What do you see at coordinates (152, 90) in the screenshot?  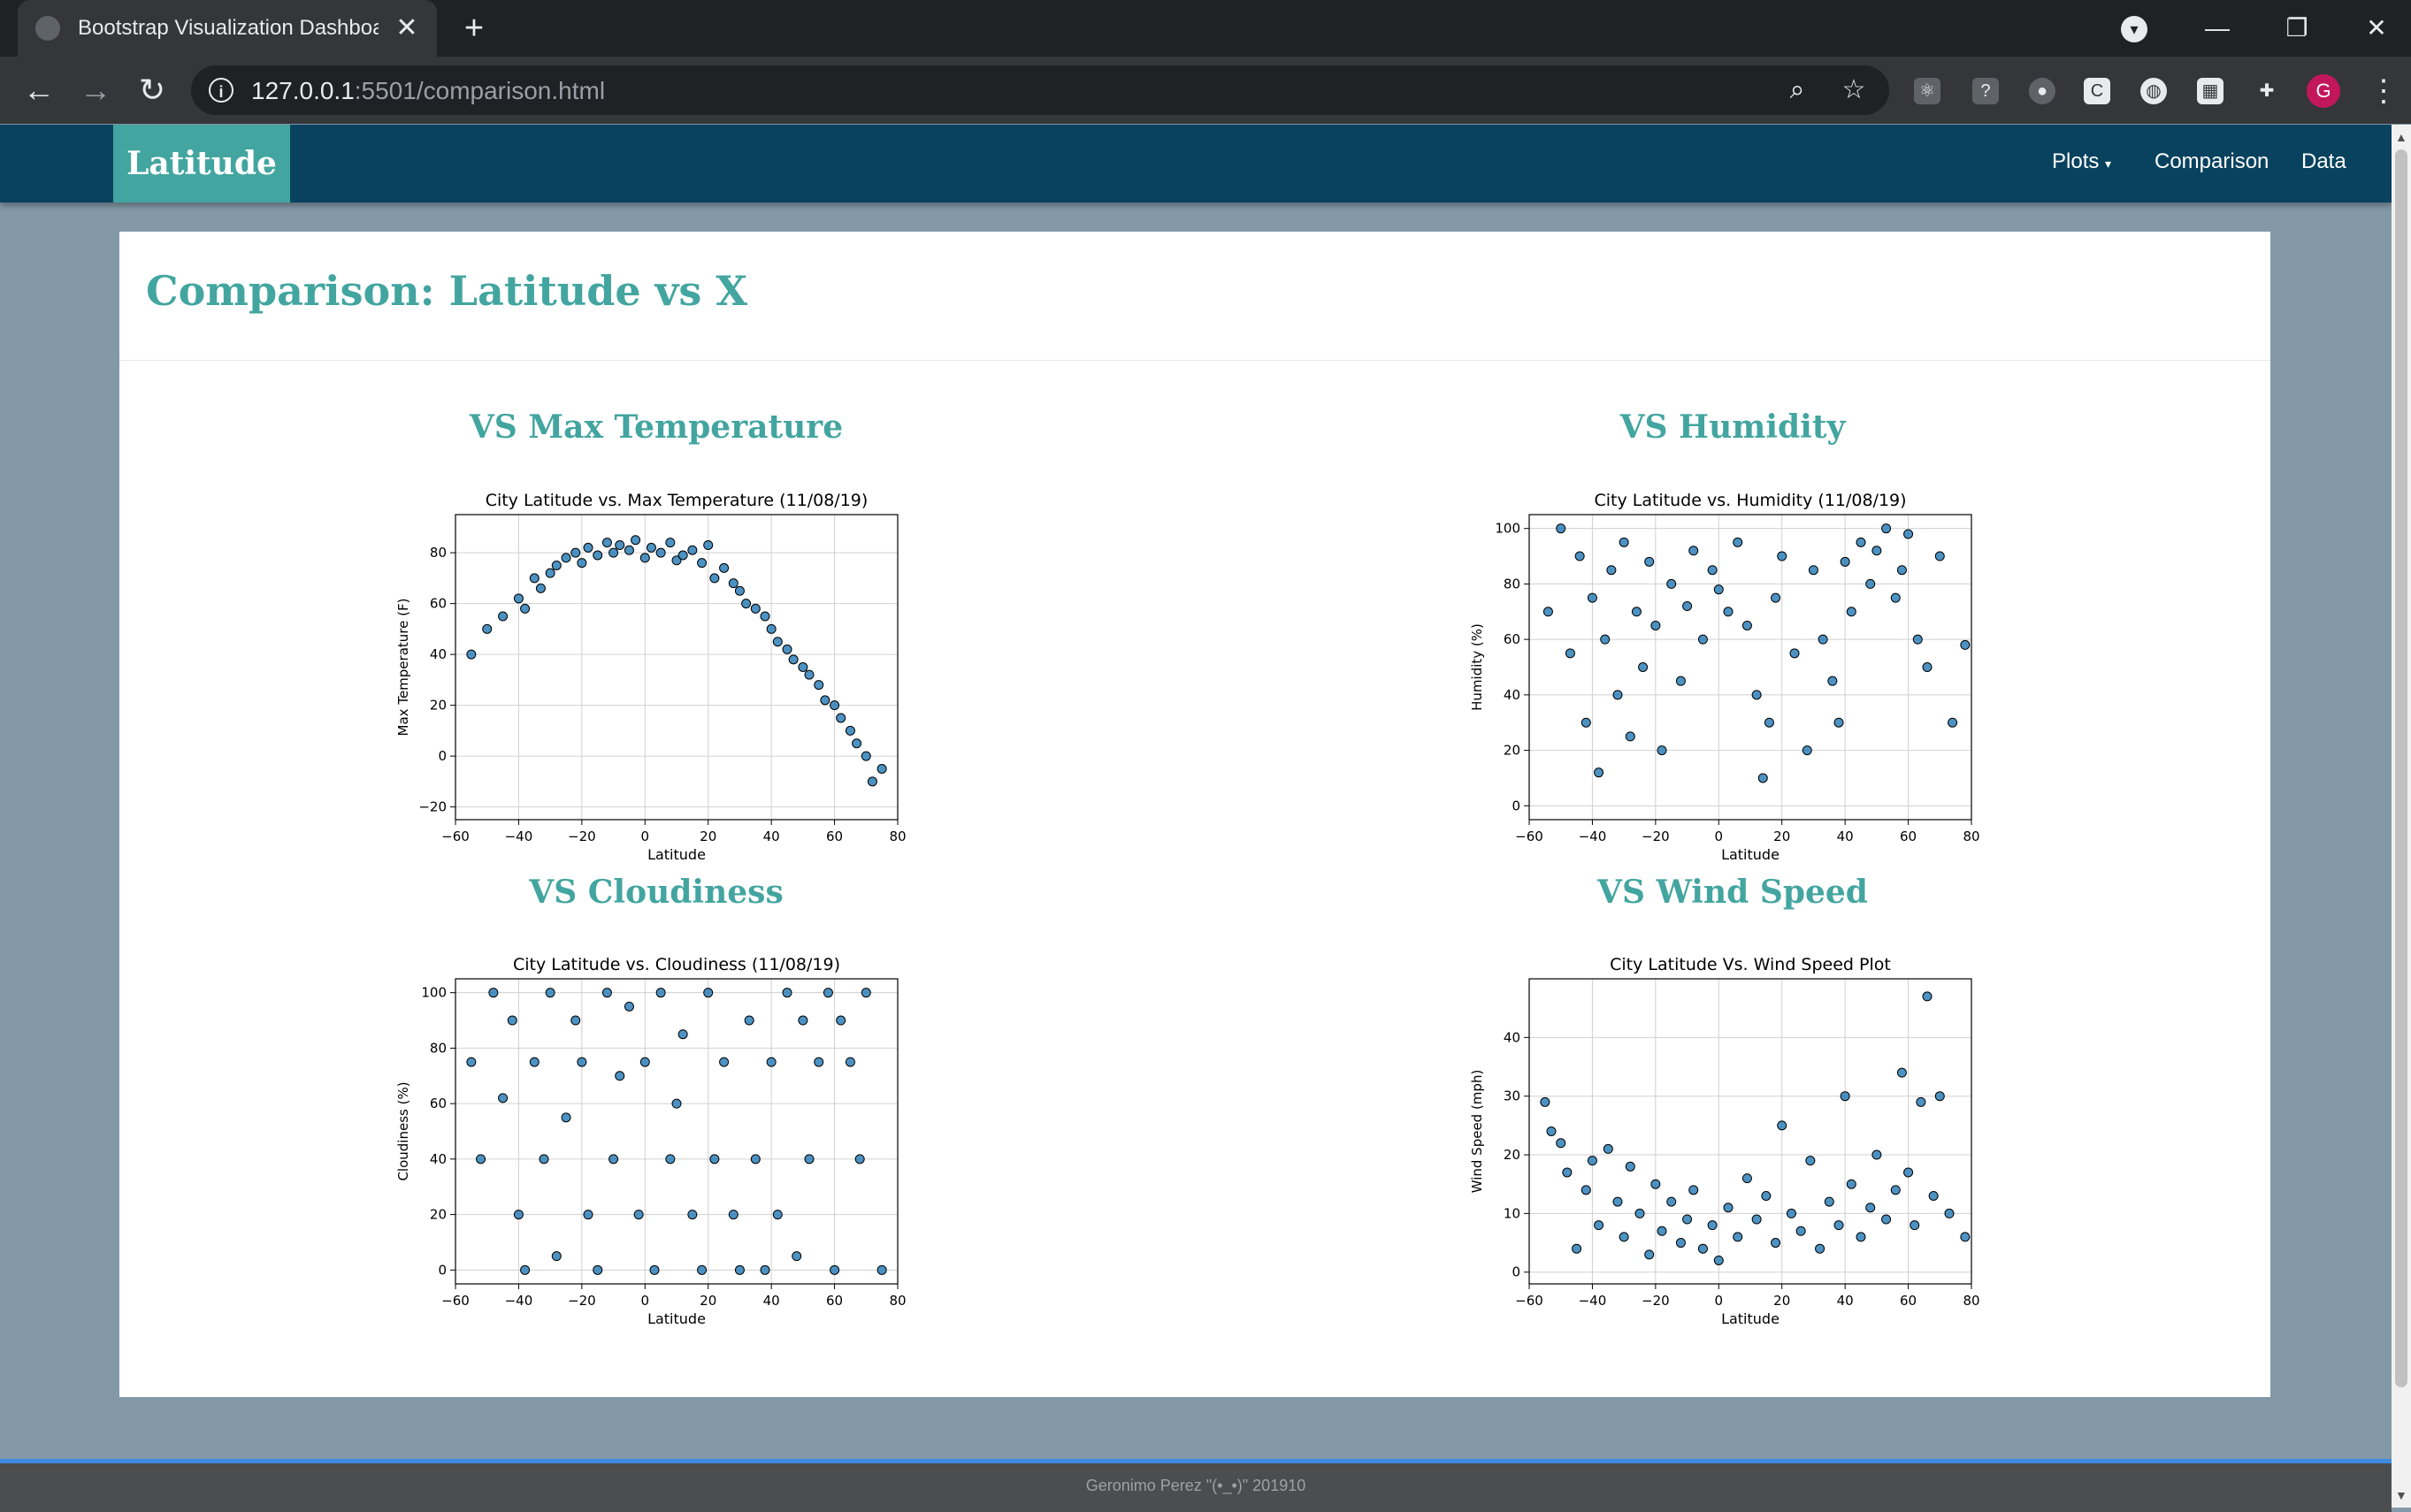 I see `reload-icon: ↻` at bounding box center [152, 90].